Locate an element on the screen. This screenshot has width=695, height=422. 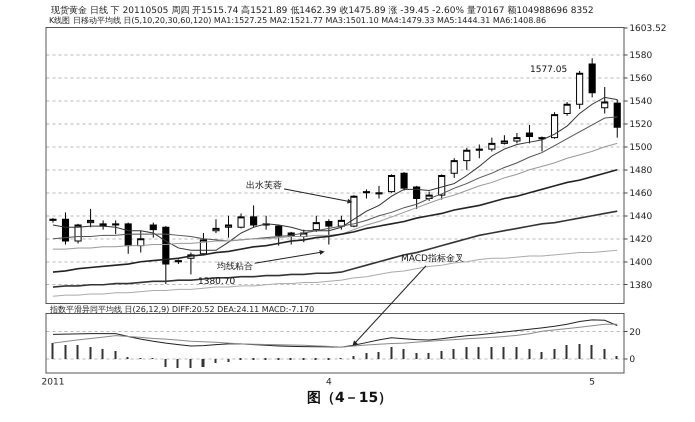
y-tick-label: 1500 is located at coordinates (640, 147).